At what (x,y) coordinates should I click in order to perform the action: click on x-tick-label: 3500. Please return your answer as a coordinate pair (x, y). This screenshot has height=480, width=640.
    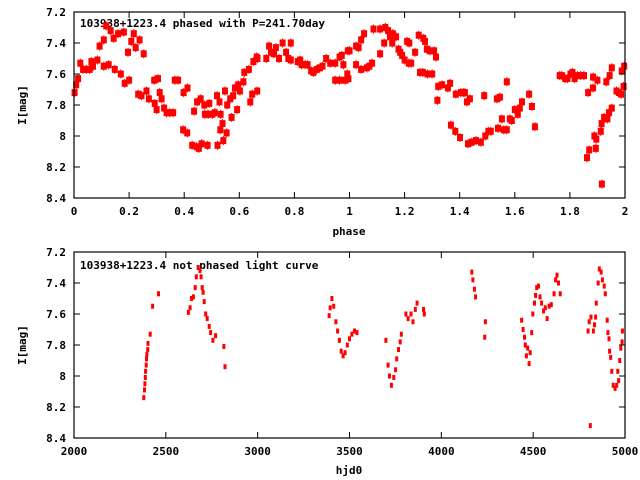
    Looking at the image, I should click on (349, 451).